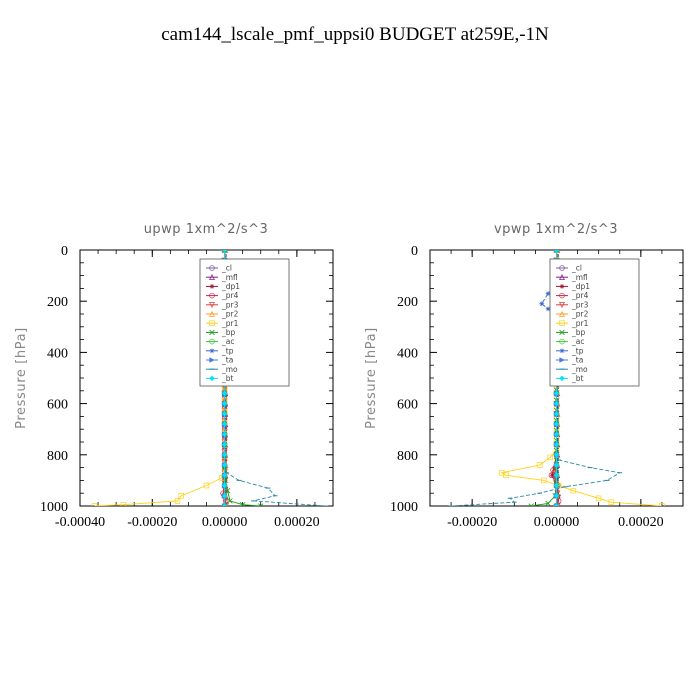 This screenshot has height=700, width=700. I want to click on upwp-legend-label: _pr1, so click(230, 323).